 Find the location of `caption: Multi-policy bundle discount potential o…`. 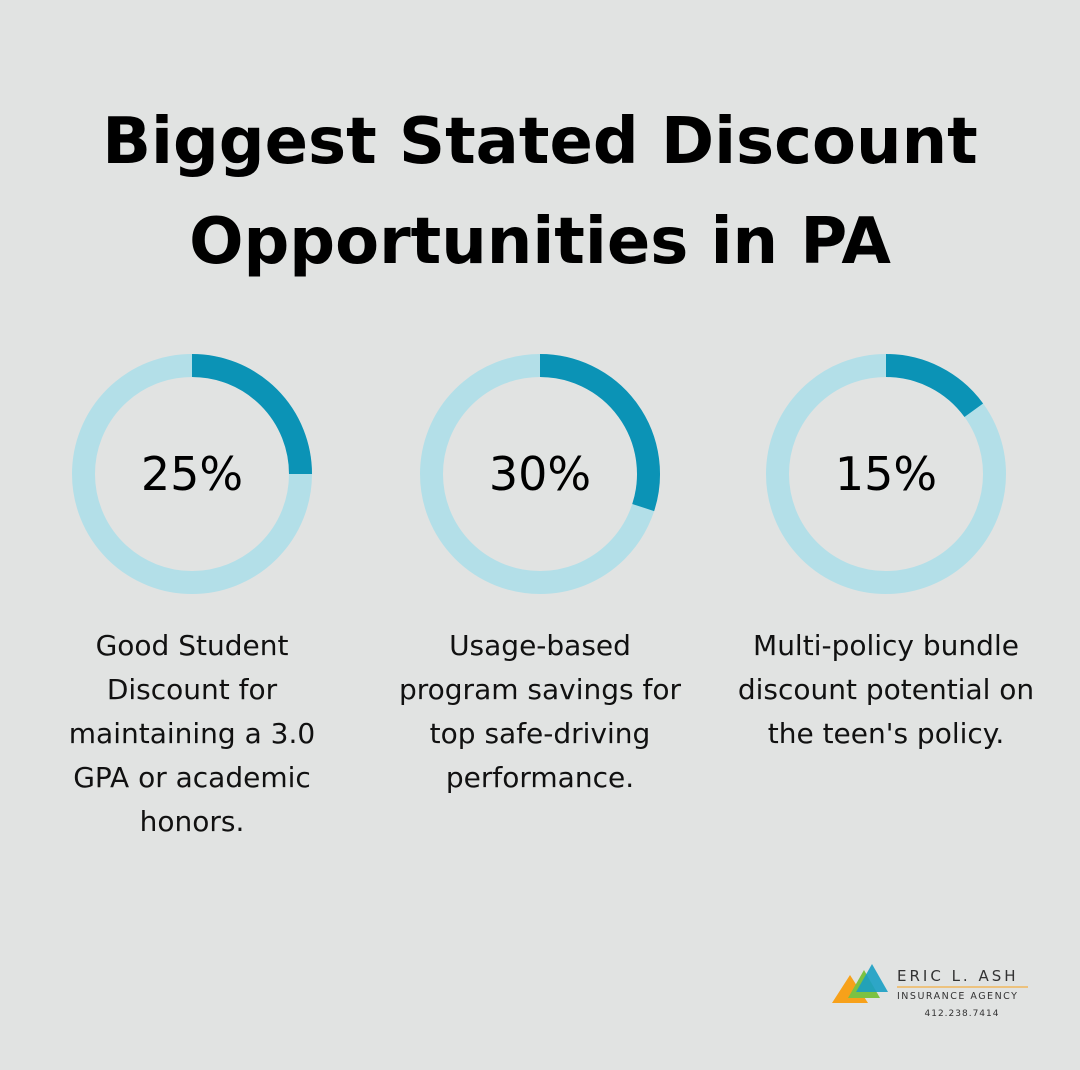

caption: Multi-policy bundle discount potential o… is located at coordinates (886, 689).